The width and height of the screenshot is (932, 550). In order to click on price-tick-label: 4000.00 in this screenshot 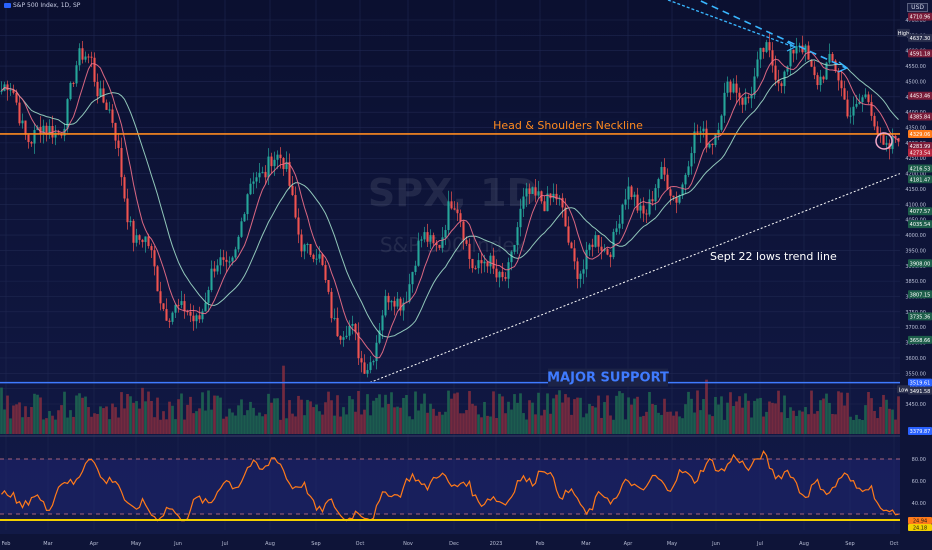, I will do `click(915, 236)`.